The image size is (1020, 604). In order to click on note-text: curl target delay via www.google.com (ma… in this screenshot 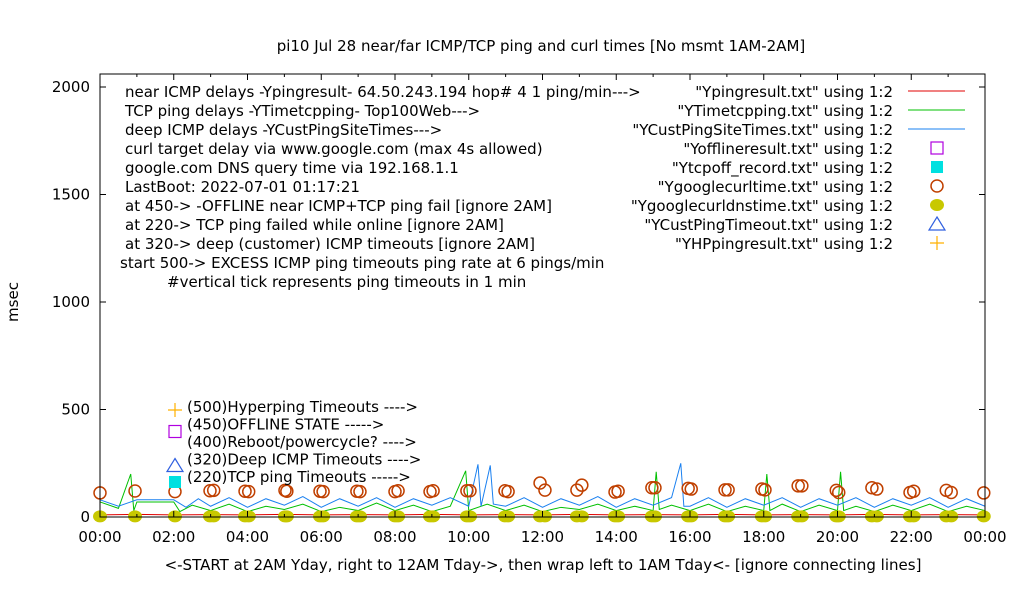, I will do `click(334, 149)`.